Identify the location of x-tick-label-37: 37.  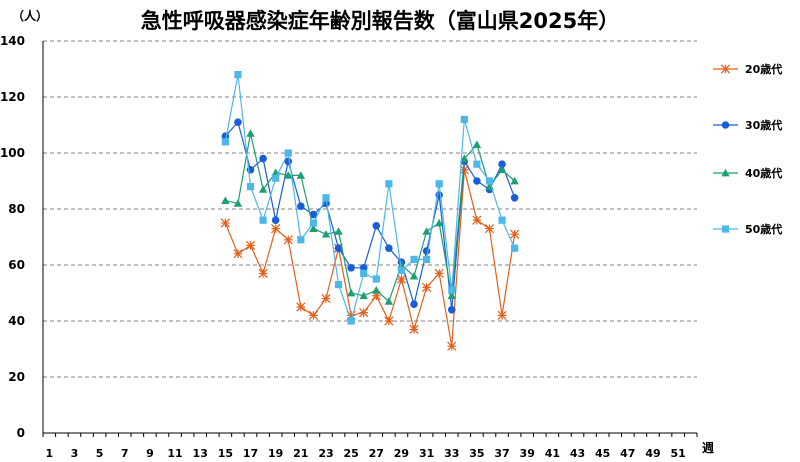
(501, 453).